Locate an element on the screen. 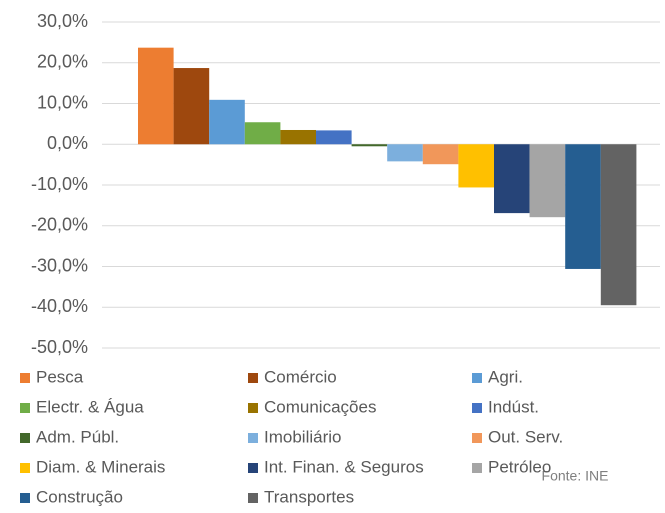  y-tick-label: -20,0% is located at coordinates (59, 225).